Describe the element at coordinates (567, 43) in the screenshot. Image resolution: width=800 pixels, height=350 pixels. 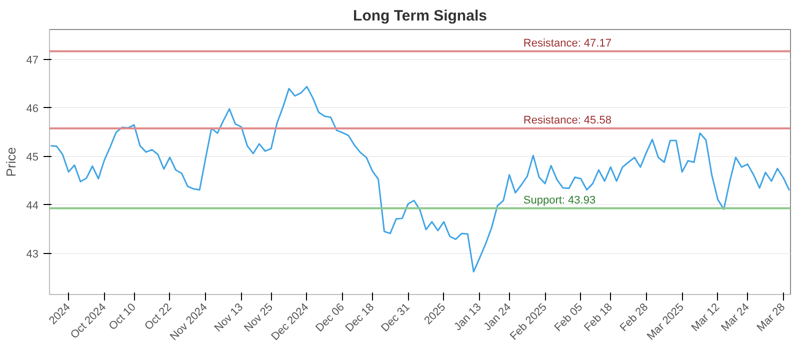
I see `ref-line-label: Resistance: 47.17` at that location.